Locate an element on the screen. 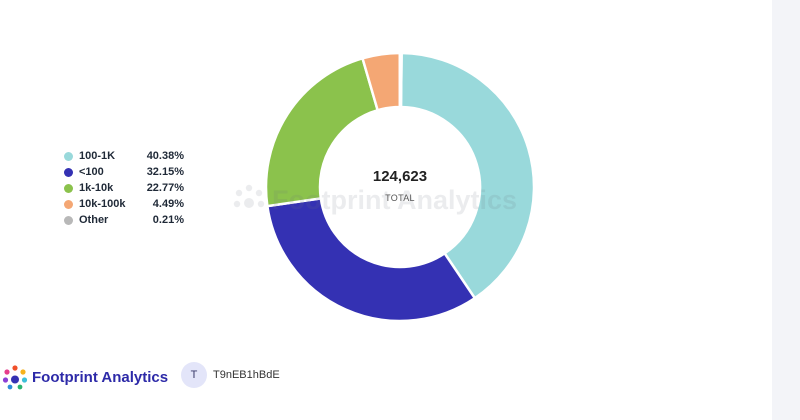 The height and width of the screenshot is (420, 800). footer-brand: Footprint Analytics is located at coordinates (85, 377).